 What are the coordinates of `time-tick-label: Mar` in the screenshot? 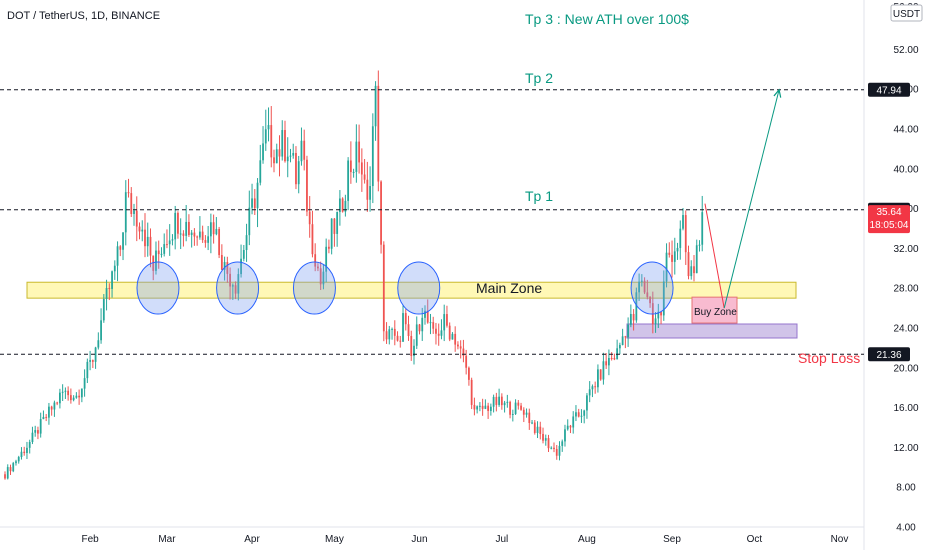 It's located at (167, 539).